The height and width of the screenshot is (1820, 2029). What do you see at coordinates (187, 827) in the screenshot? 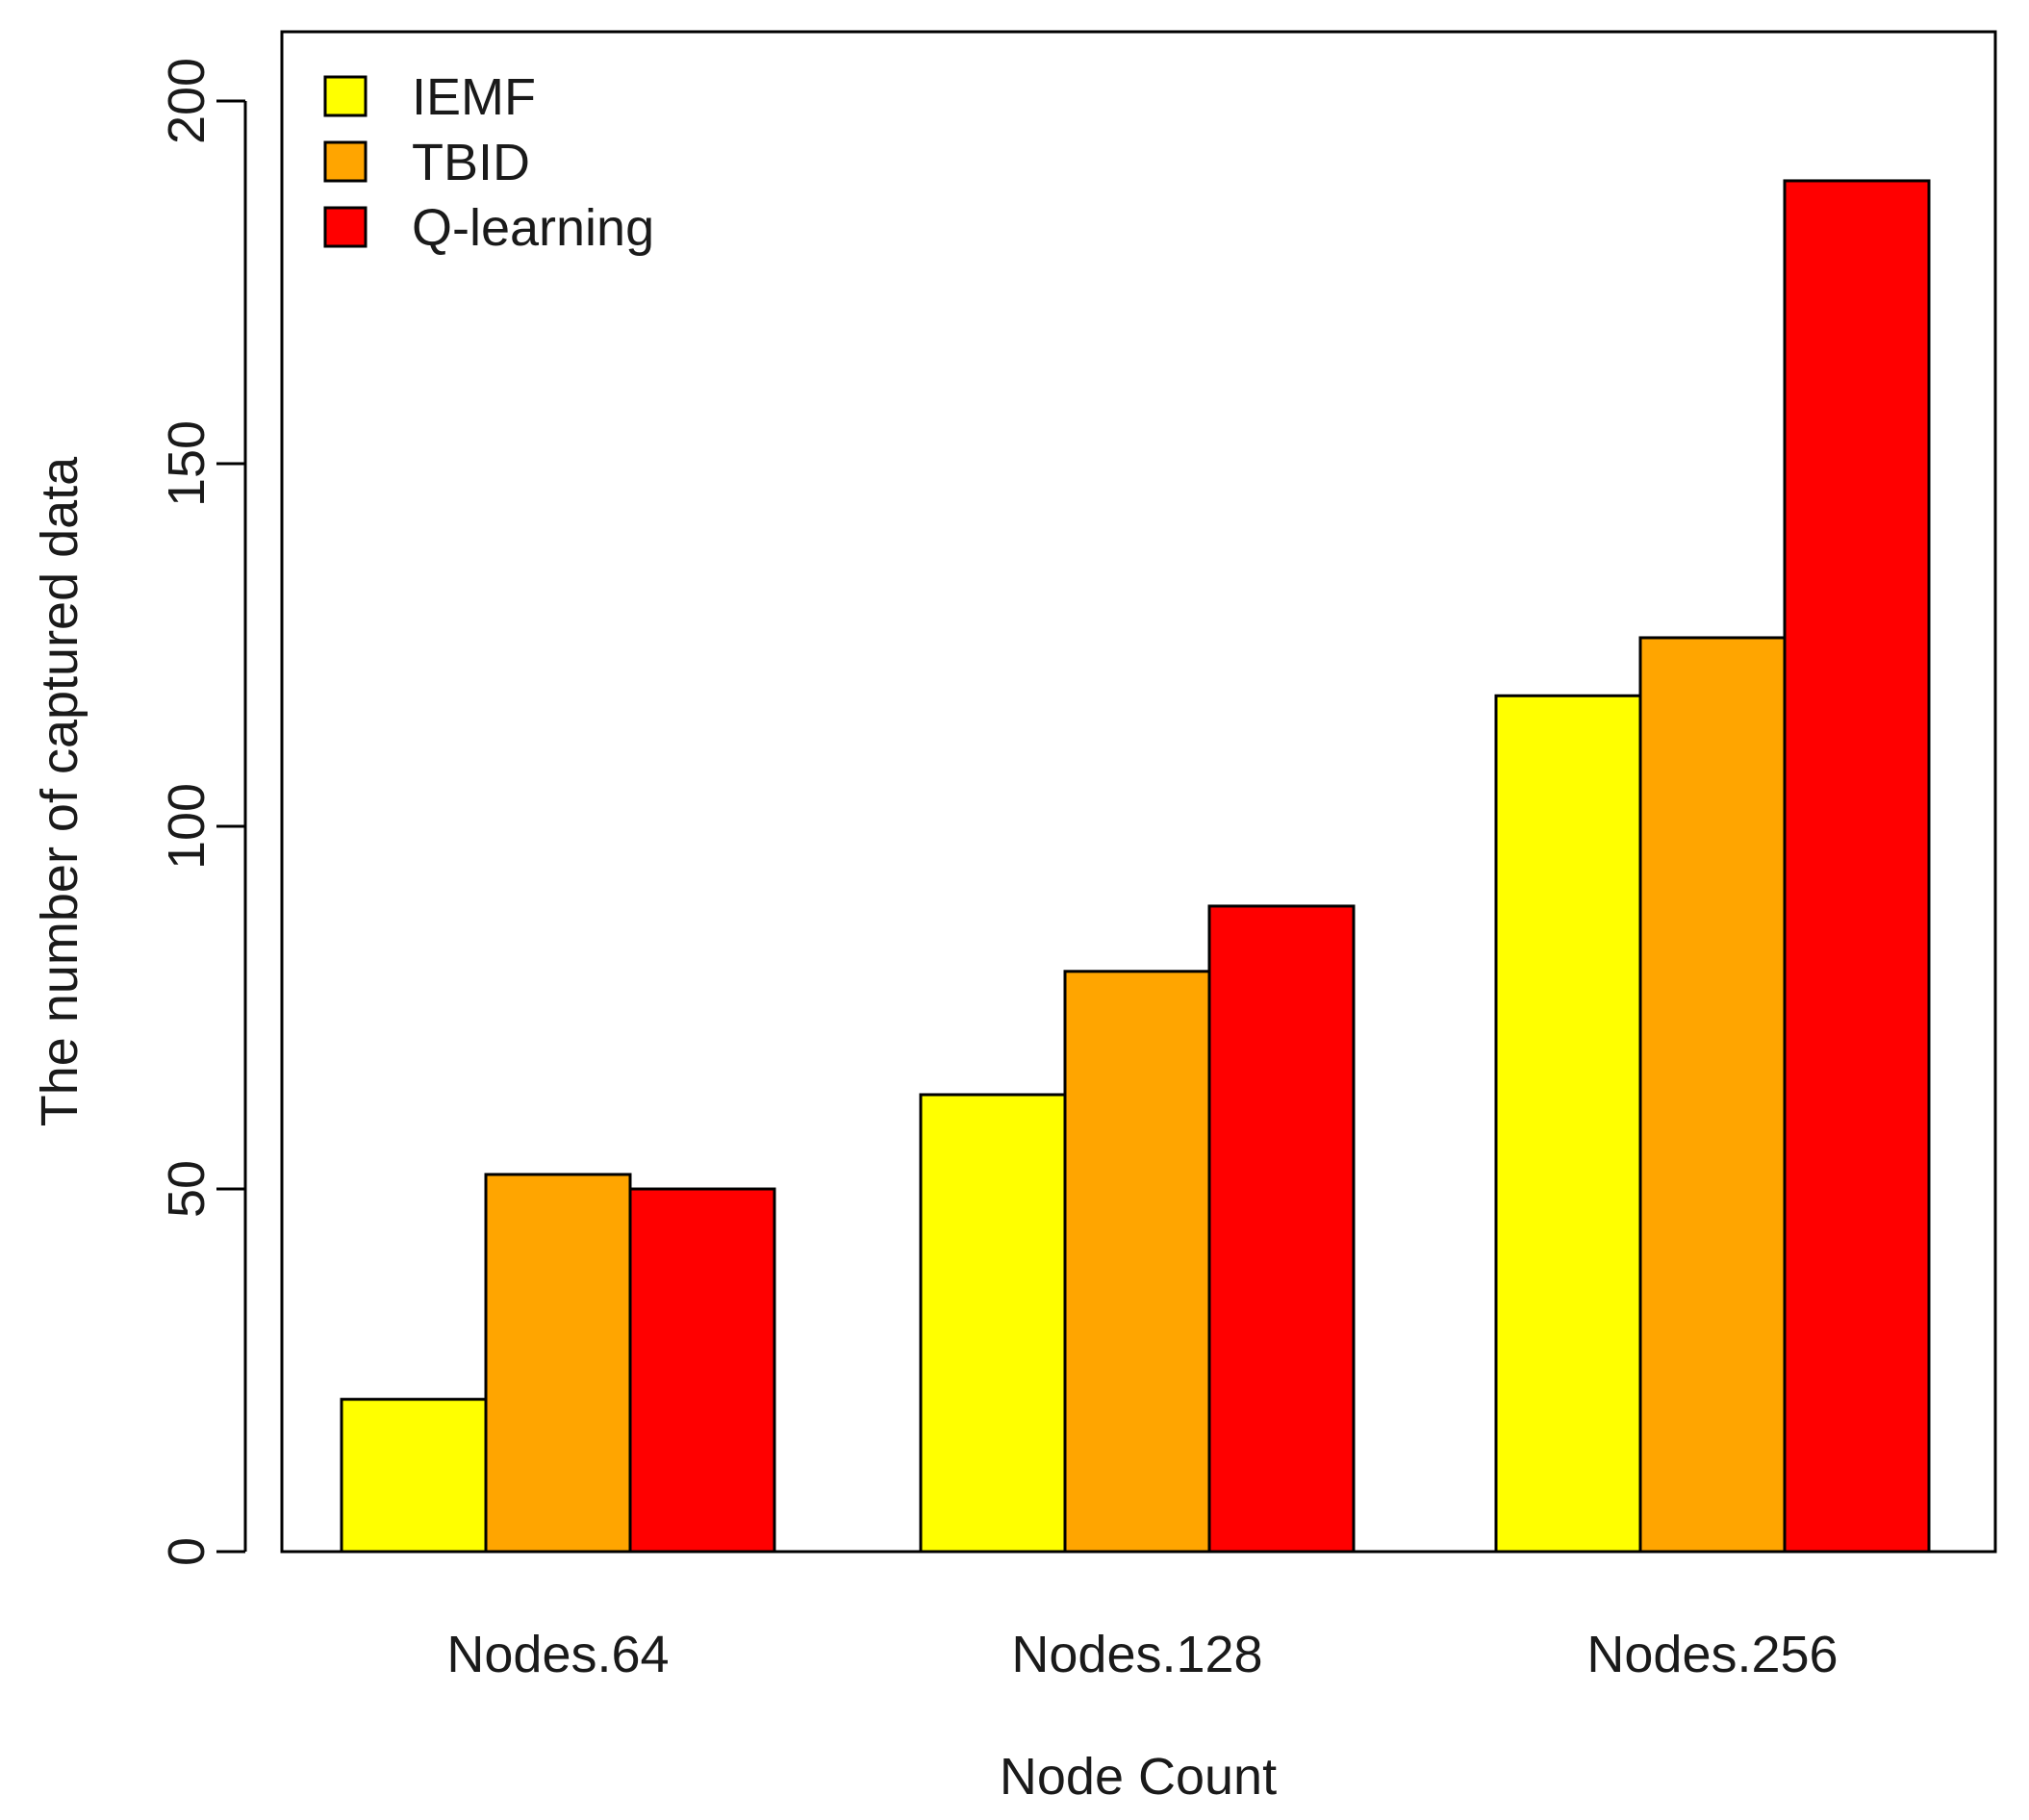
I see `y-tick-label: 100` at bounding box center [187, 827].